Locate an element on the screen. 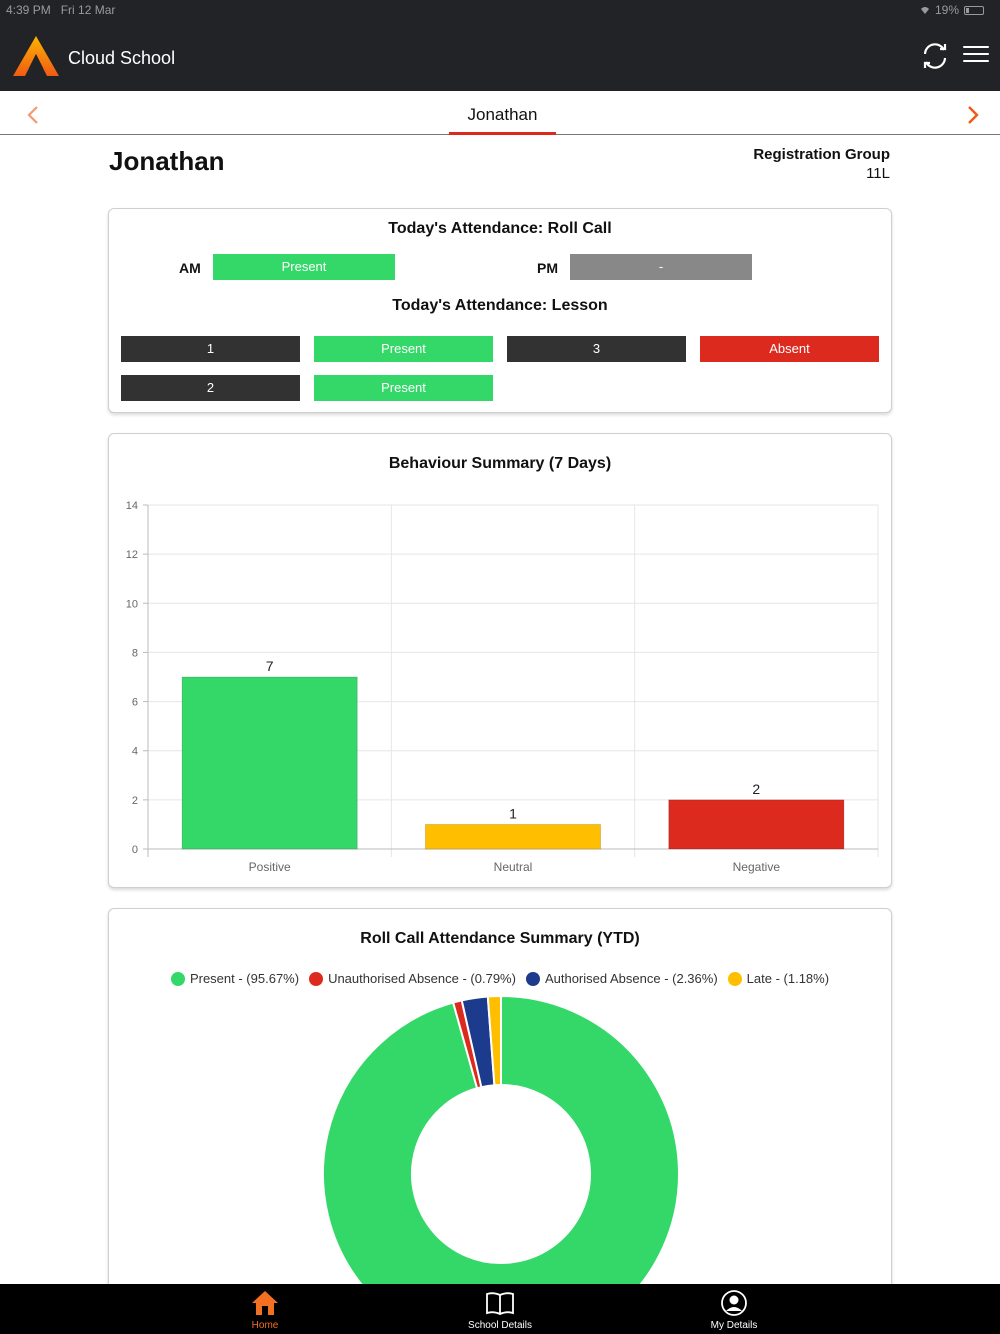  y-tick-label: 14 is located at coordinates (132, 506).